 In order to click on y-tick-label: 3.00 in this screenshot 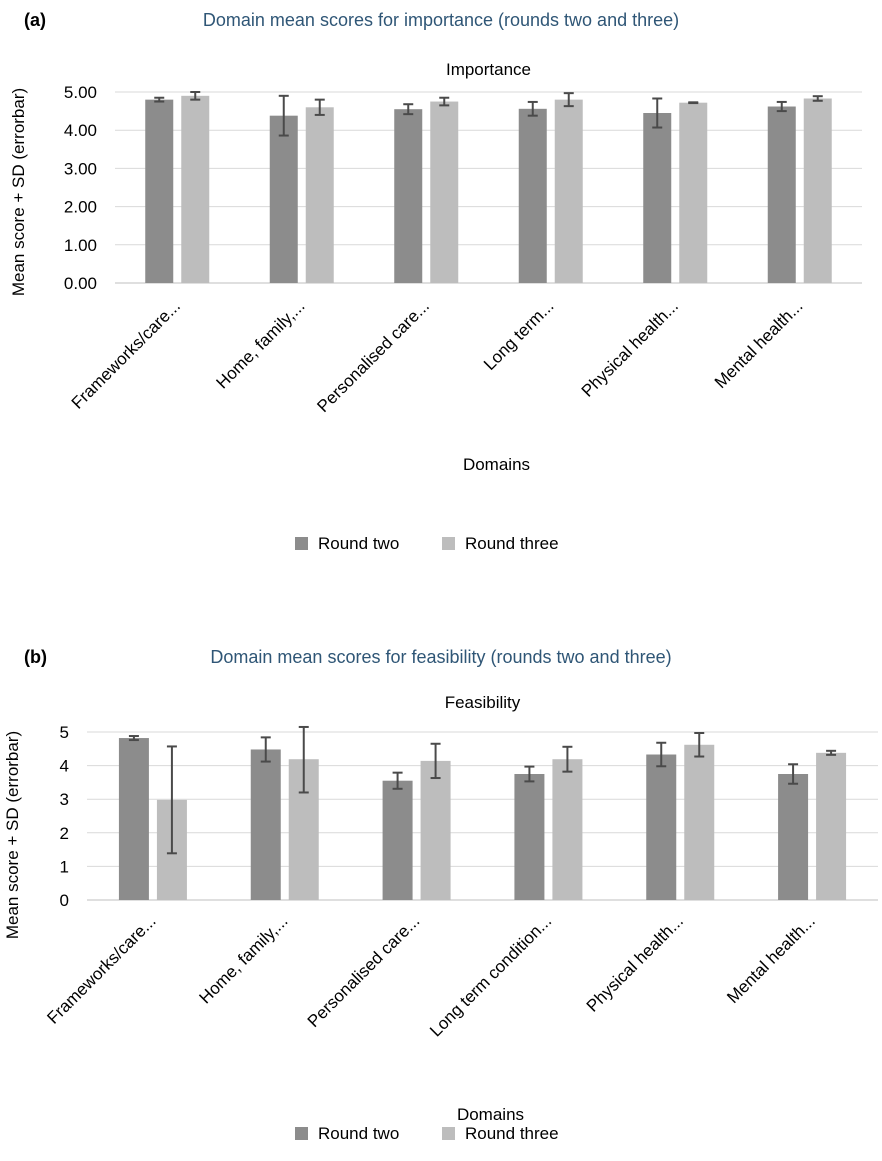, I will do `click(80, 168)`.